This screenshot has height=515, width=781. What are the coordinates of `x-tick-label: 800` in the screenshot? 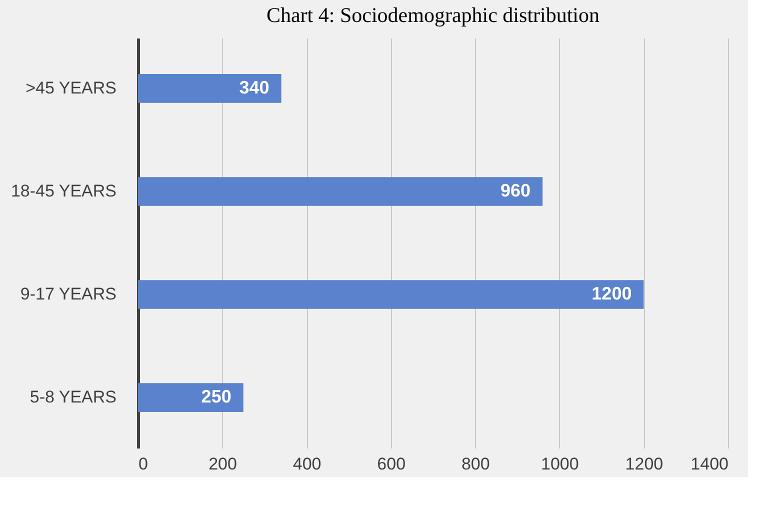 It's located at (475, 464).